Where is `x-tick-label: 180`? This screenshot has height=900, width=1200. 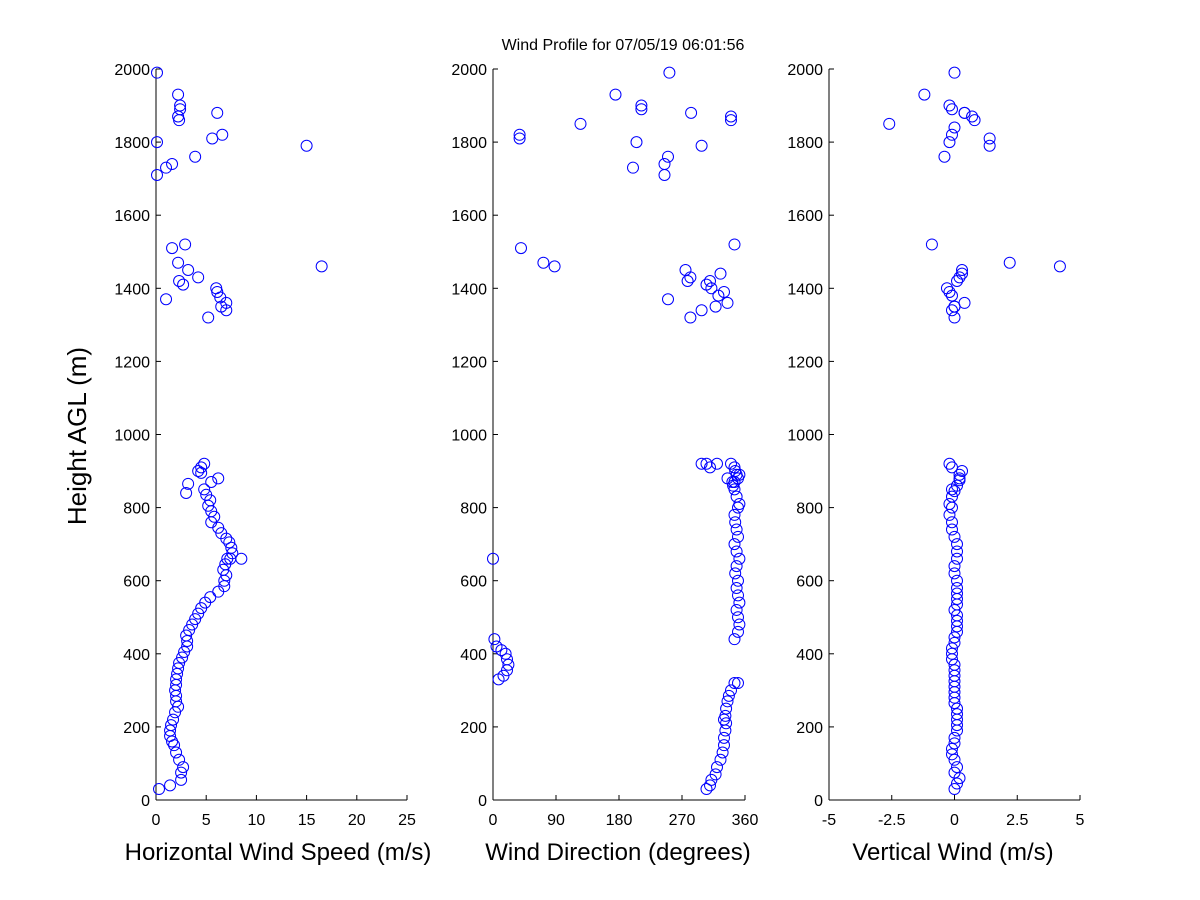 x-tick-label: 180 is located at coordinates (619, 820).